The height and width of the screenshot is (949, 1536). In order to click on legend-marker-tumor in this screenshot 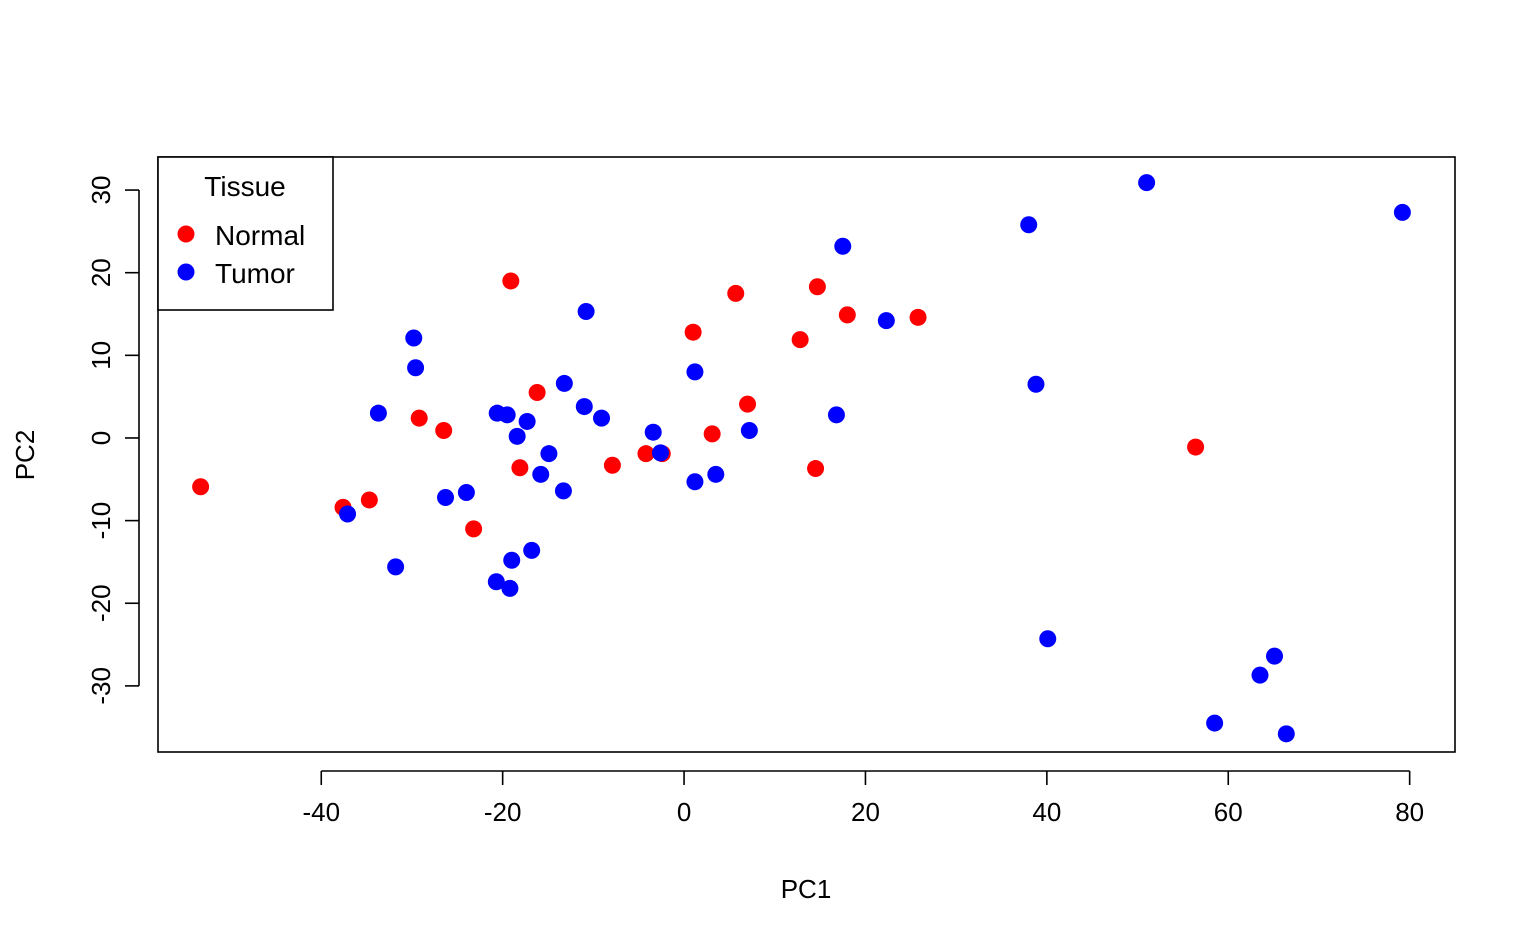, I will do `click(186, 272)`.